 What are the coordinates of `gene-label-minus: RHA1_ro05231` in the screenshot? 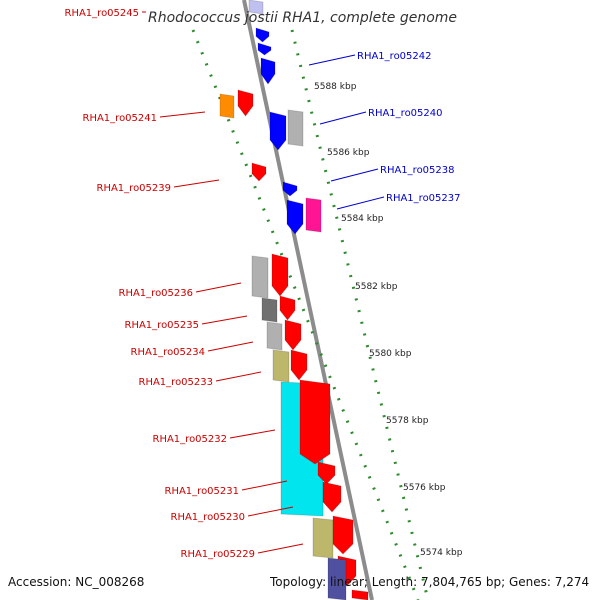 It's located at (202, 491).